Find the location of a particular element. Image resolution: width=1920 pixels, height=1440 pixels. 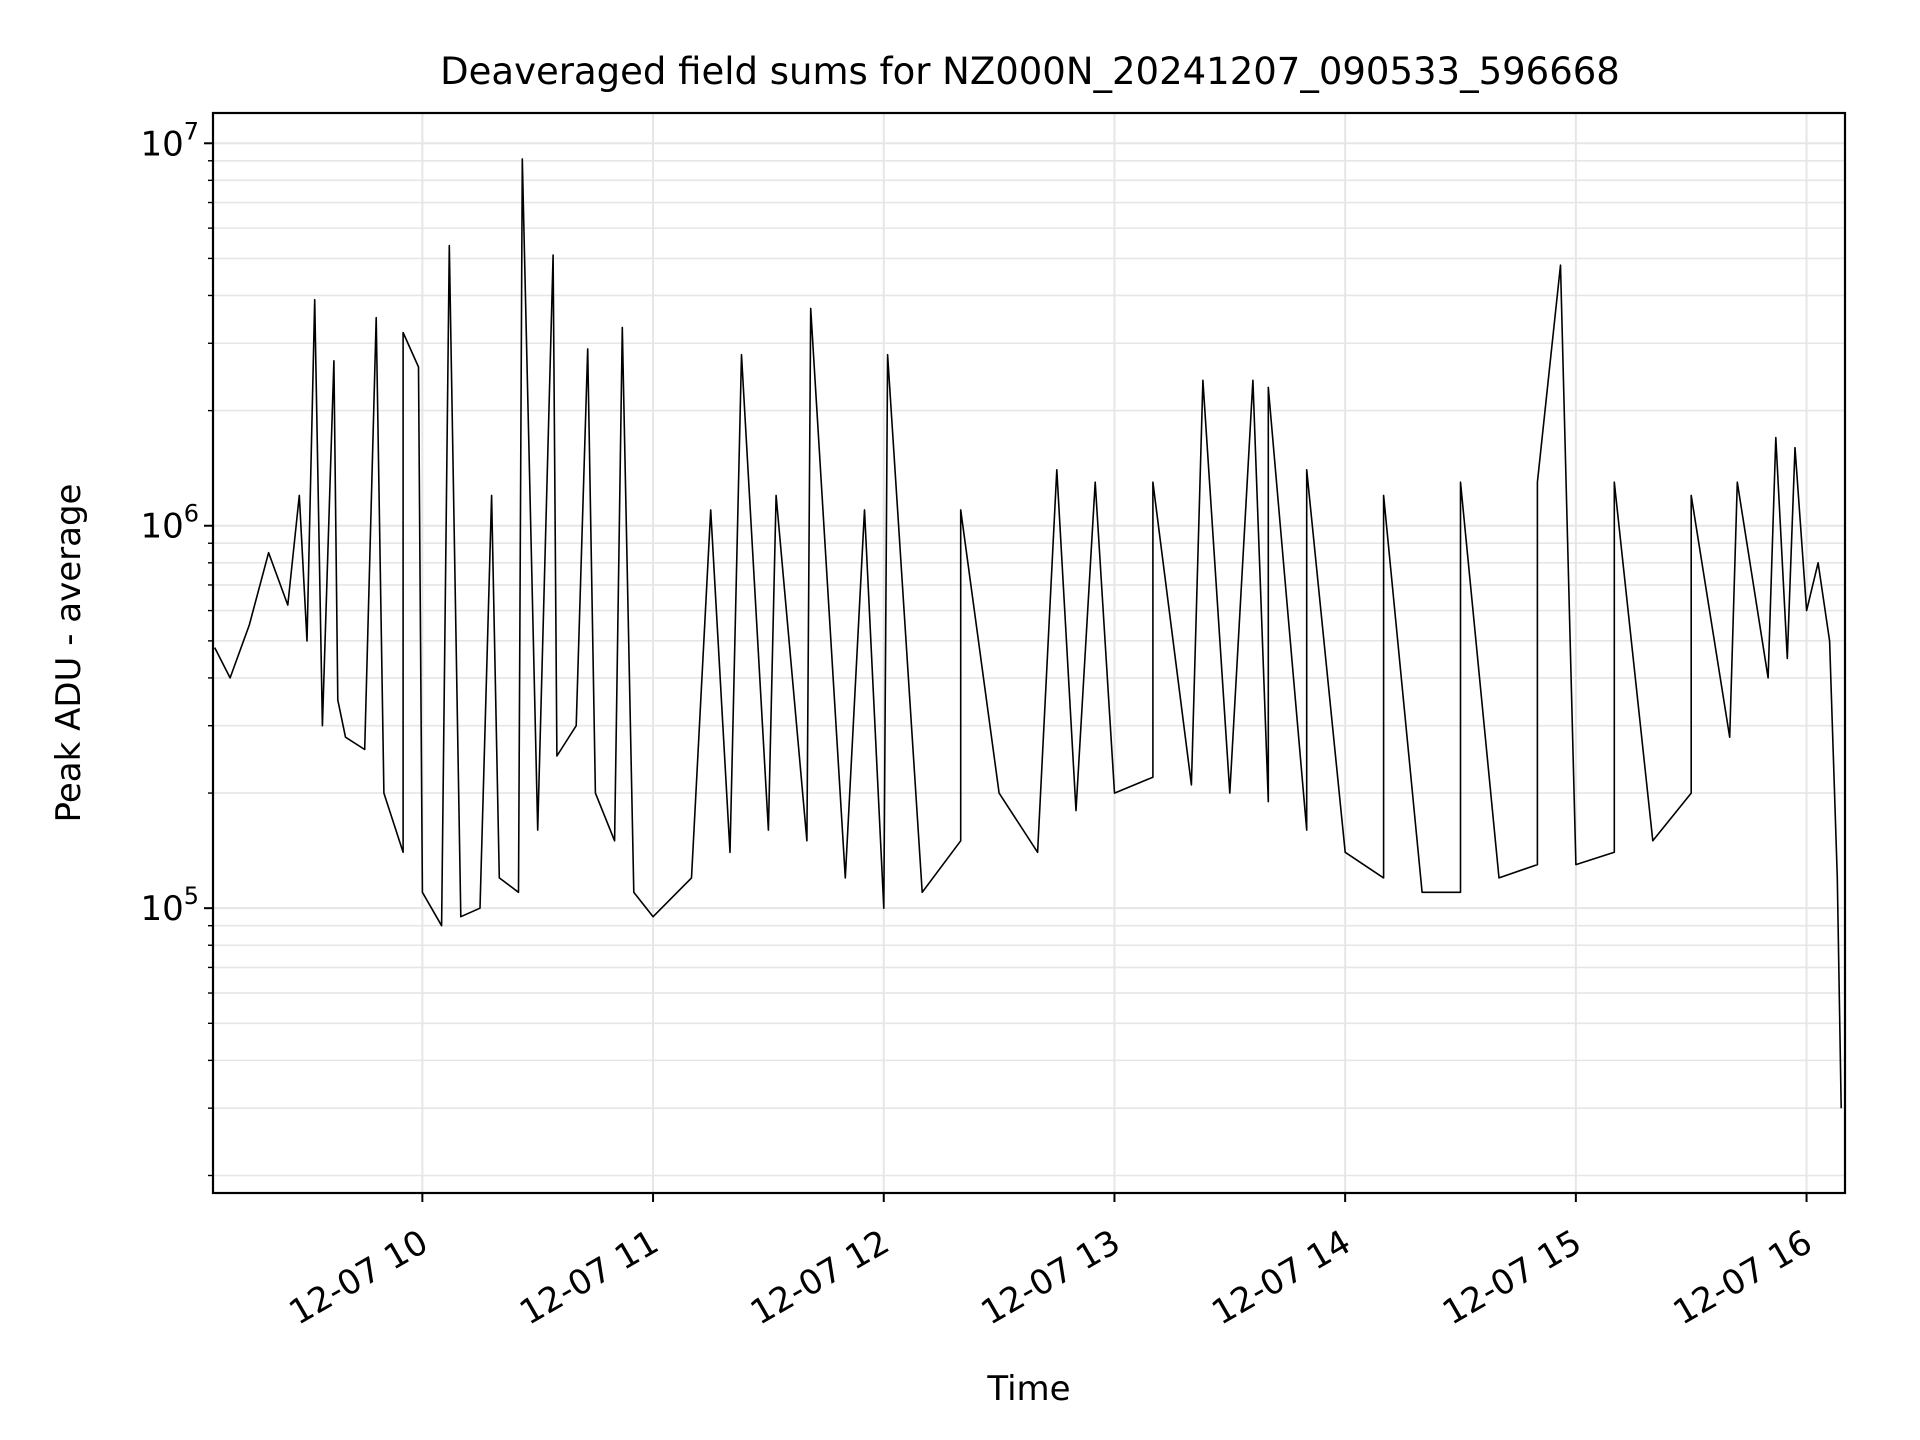

y-axis-label: Peak ADU - average is located at coordinates (69, 653).